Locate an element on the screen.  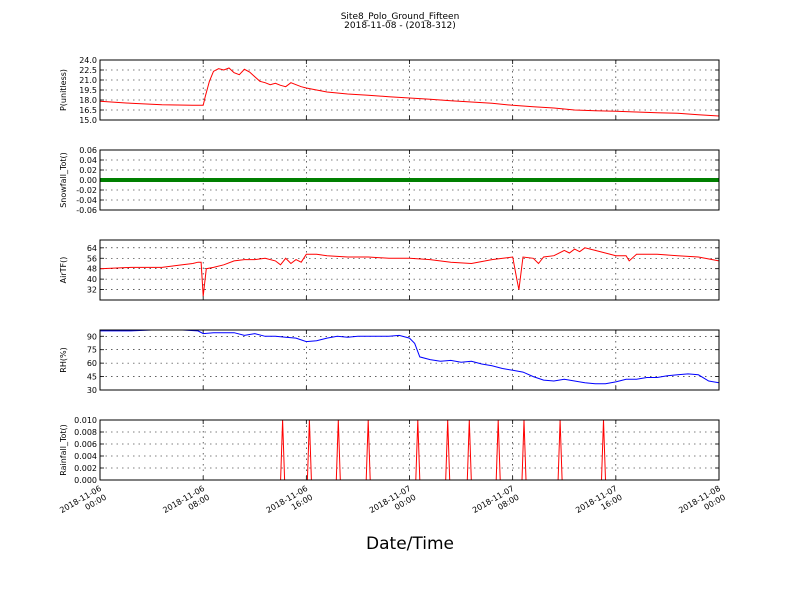
y-tick-label: 19.5 is located at coordinates (88, 90).